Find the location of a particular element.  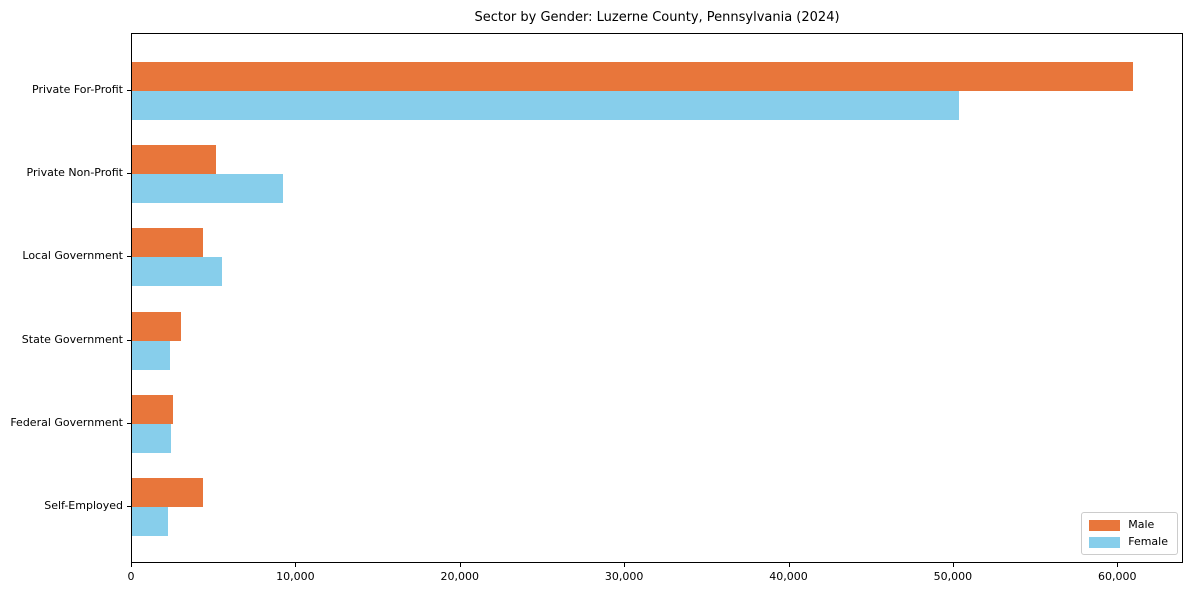

y-tick-label-local-government: Local Government is located at coordinates (72, 256).